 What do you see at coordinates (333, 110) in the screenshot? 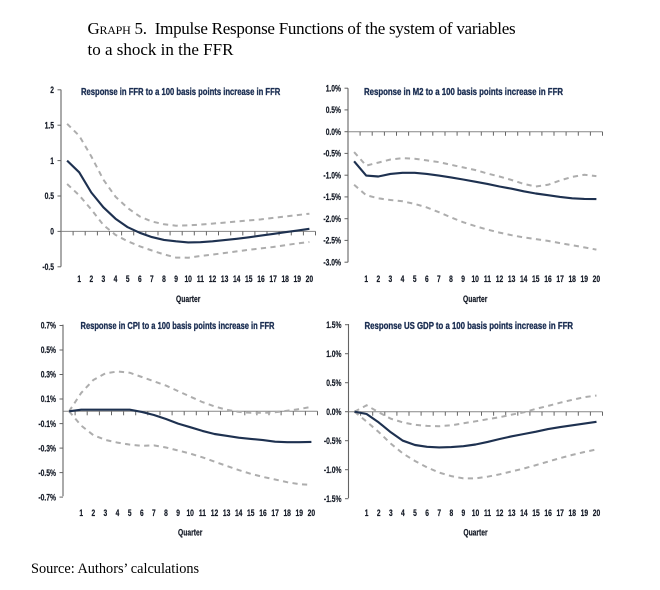
I see `svg-text: 0.5%` at bounding box center [333, 110].